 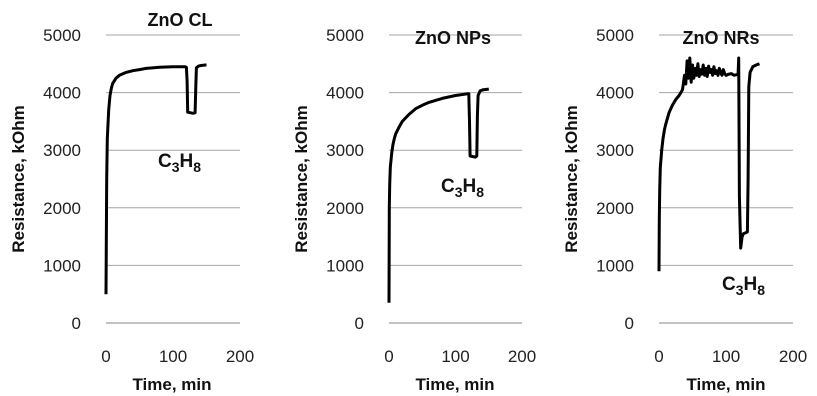 What do you see at coordinates (453, 38) in the screenshot?
I see `chart-title: ZnO NPs` at bounding box center [453, 38].